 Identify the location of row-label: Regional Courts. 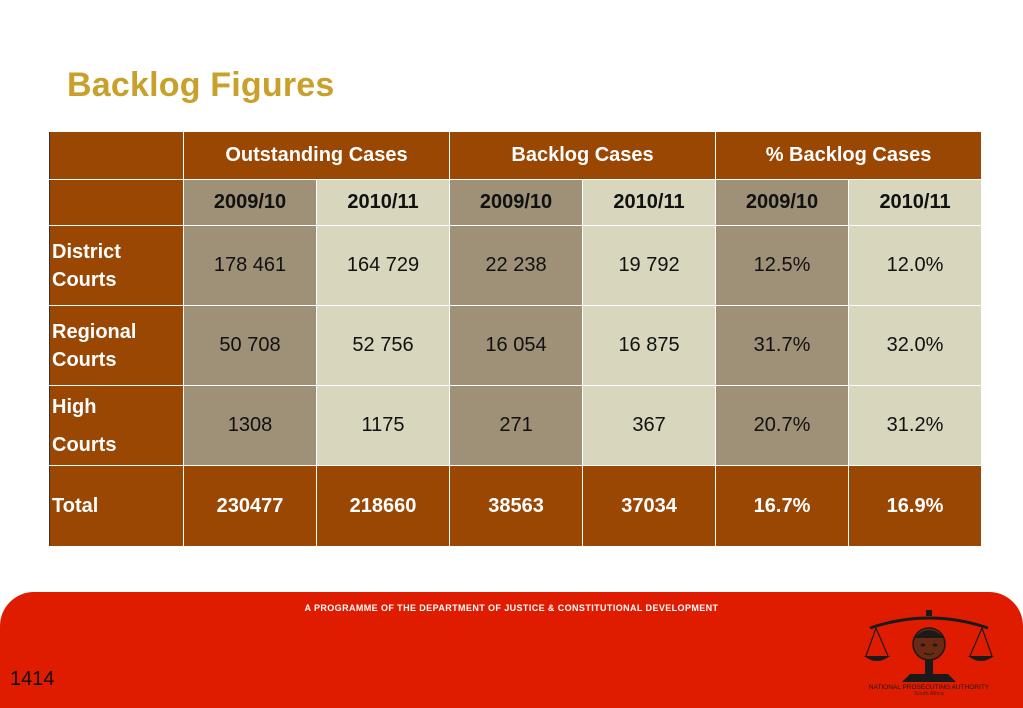
(116, 345).